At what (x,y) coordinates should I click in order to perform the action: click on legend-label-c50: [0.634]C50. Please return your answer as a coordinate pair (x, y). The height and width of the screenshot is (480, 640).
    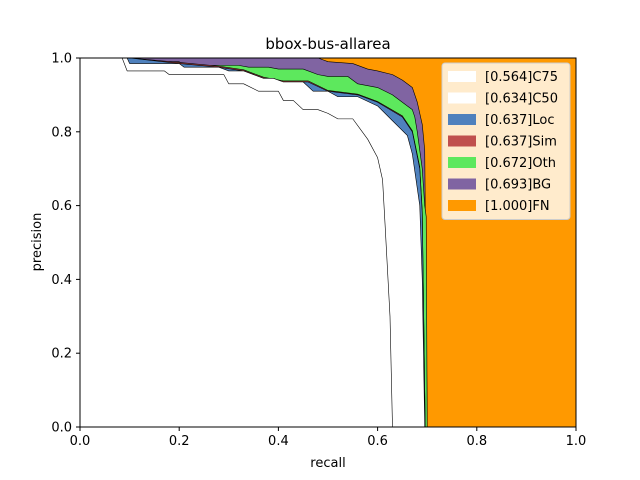
    Looking at the image, I should click on (521, 99).